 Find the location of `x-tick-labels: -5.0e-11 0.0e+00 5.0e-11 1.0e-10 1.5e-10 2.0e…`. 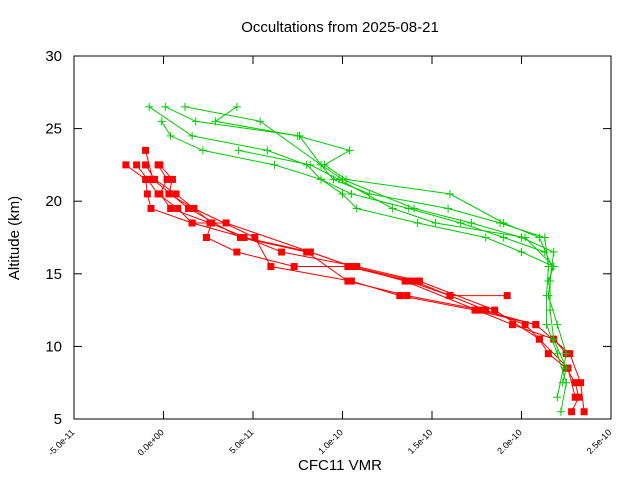

x-tick-labels: -5.0e-11 0.0e+00 5.0e-11 1.0e-10 1.5e-10 2.0e… is located at coordinates (329, 442).